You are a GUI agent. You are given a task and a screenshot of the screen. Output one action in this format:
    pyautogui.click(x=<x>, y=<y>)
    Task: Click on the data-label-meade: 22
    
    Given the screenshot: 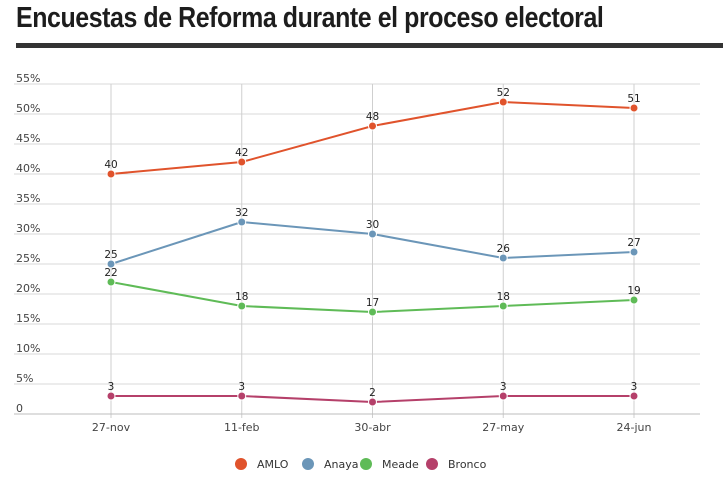 What is the action you would take?
    pyautogui.click(x=110, y=273)
    